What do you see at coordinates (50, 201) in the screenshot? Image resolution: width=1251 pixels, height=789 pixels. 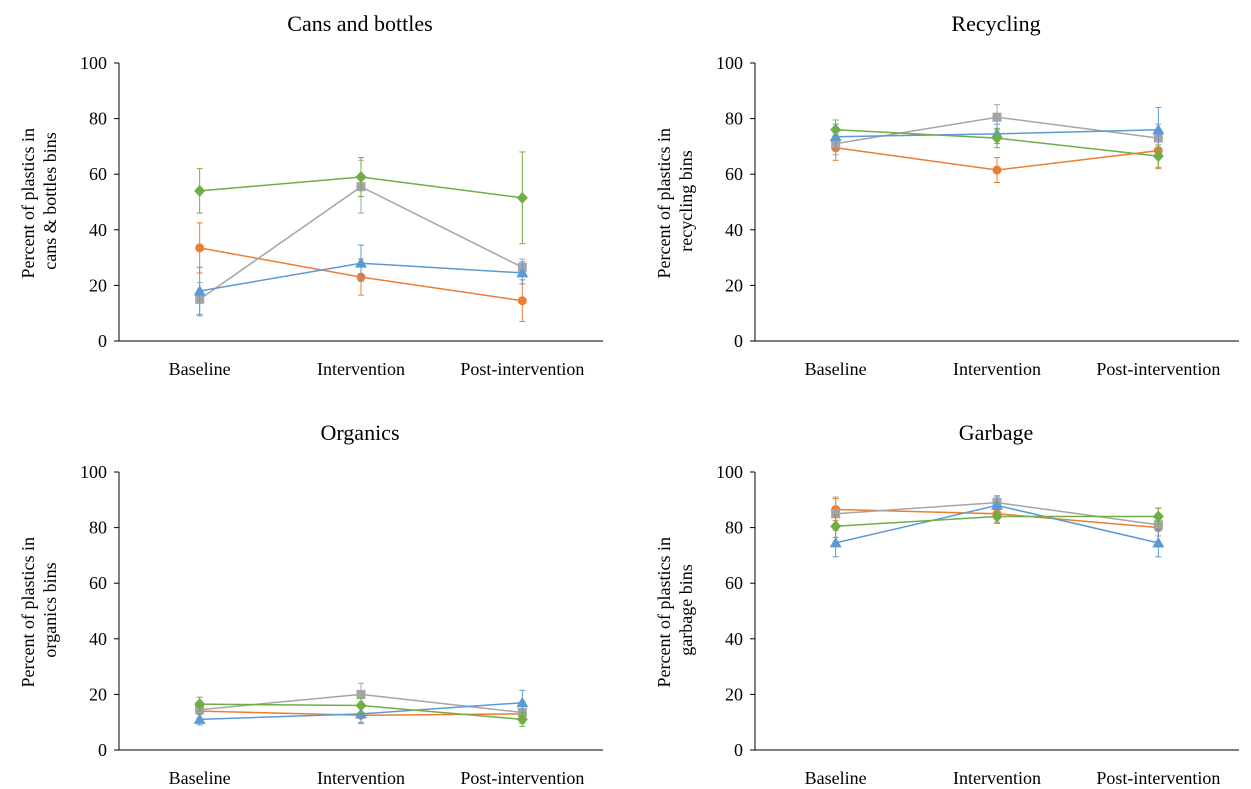 I see `y-axis-label-line-2: cans & bottles bins` at bounding box center [50, 201].